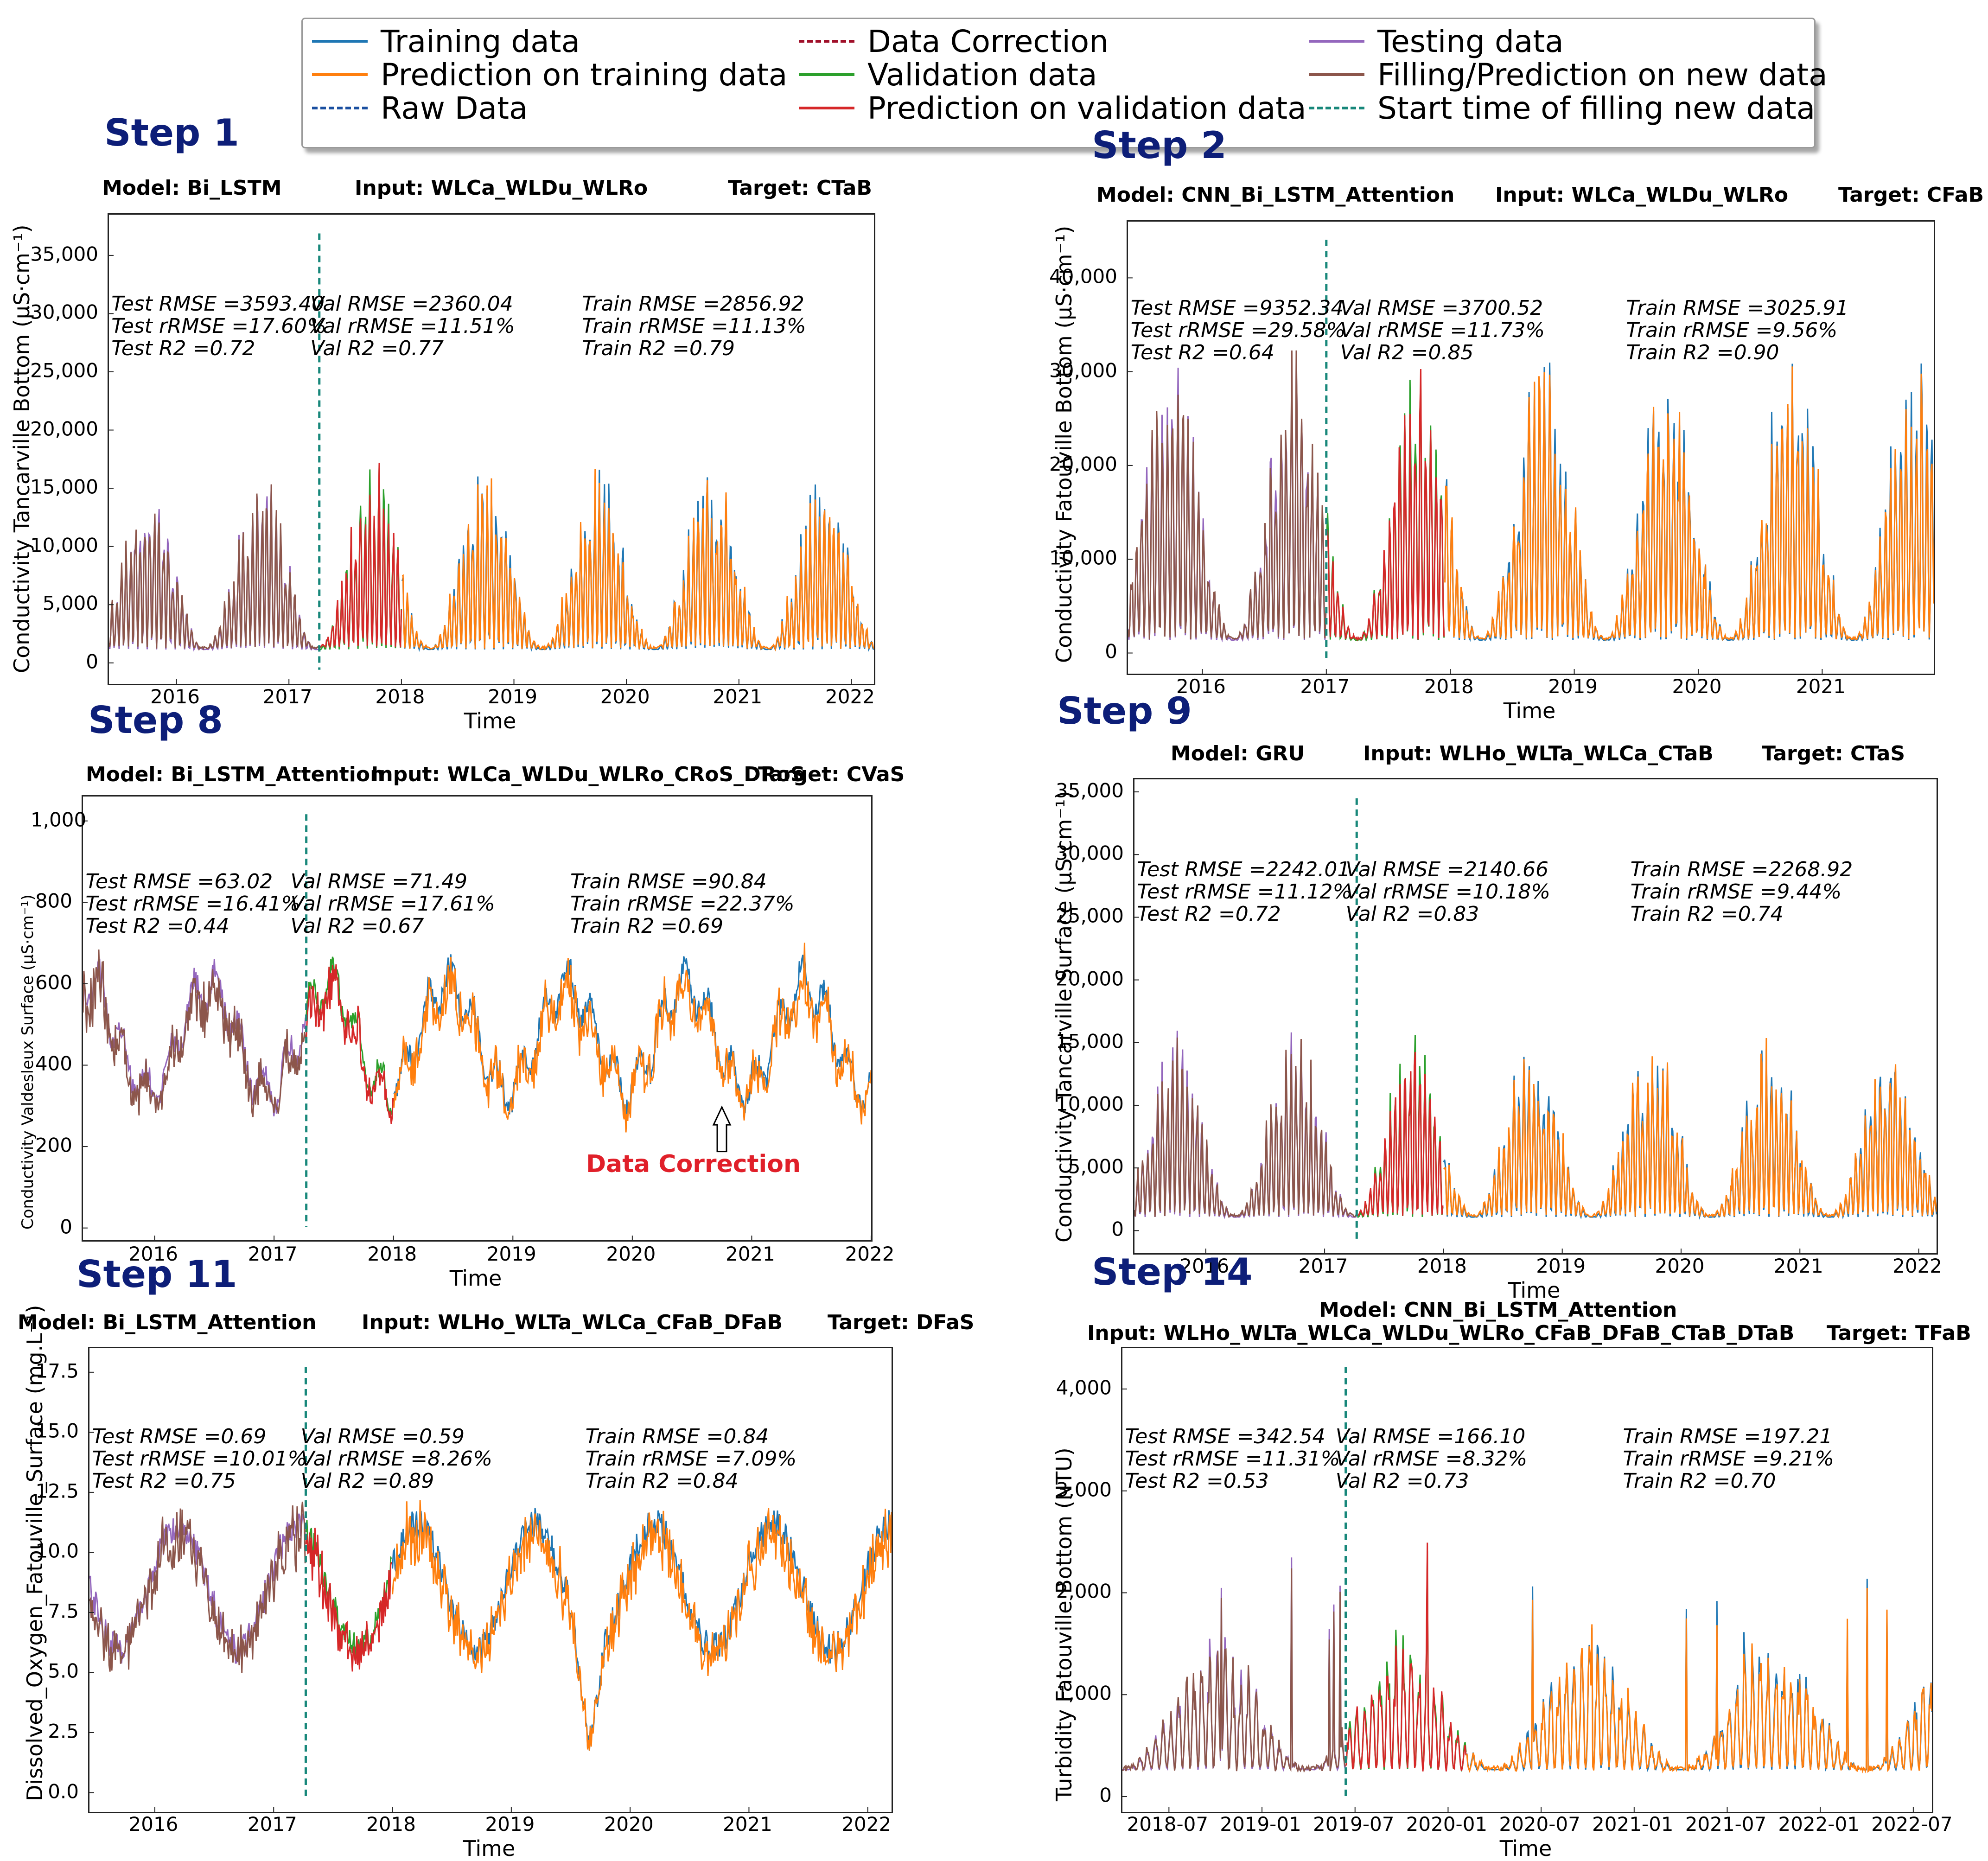 This screenshot has width=1988, height=1861. What do you see at coordinates (1260, 1824) in the screenshot?
I see `x-tick-label: 2019-01` at bounding box center [1260, 1824].